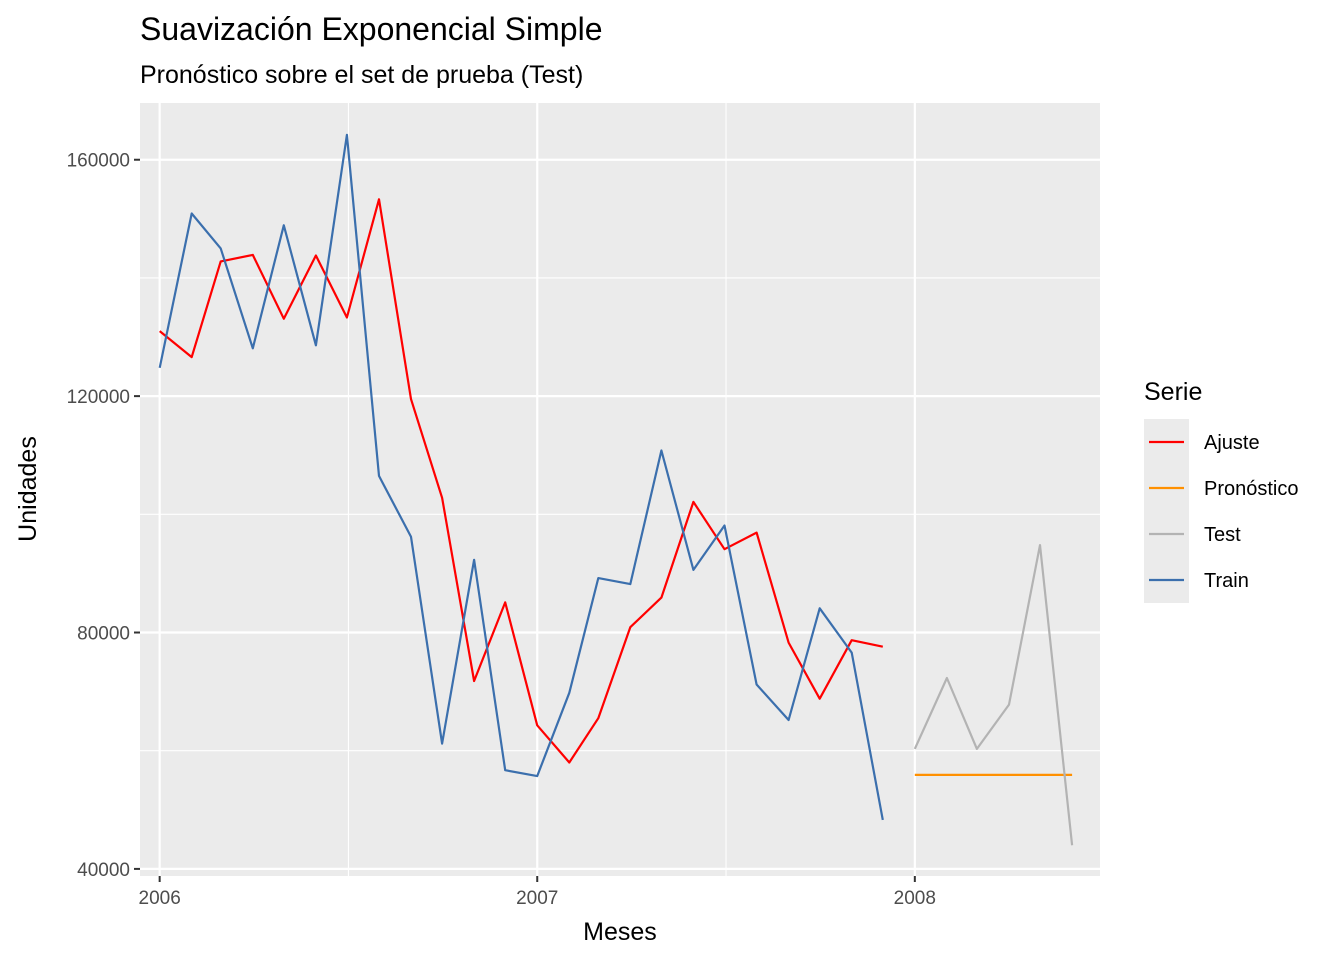 The image size is (1344, 960). What do you see at coordinates (1166, 511) in the screenshot?
I see `legend-key-background` at bounding box center [1166, 511].